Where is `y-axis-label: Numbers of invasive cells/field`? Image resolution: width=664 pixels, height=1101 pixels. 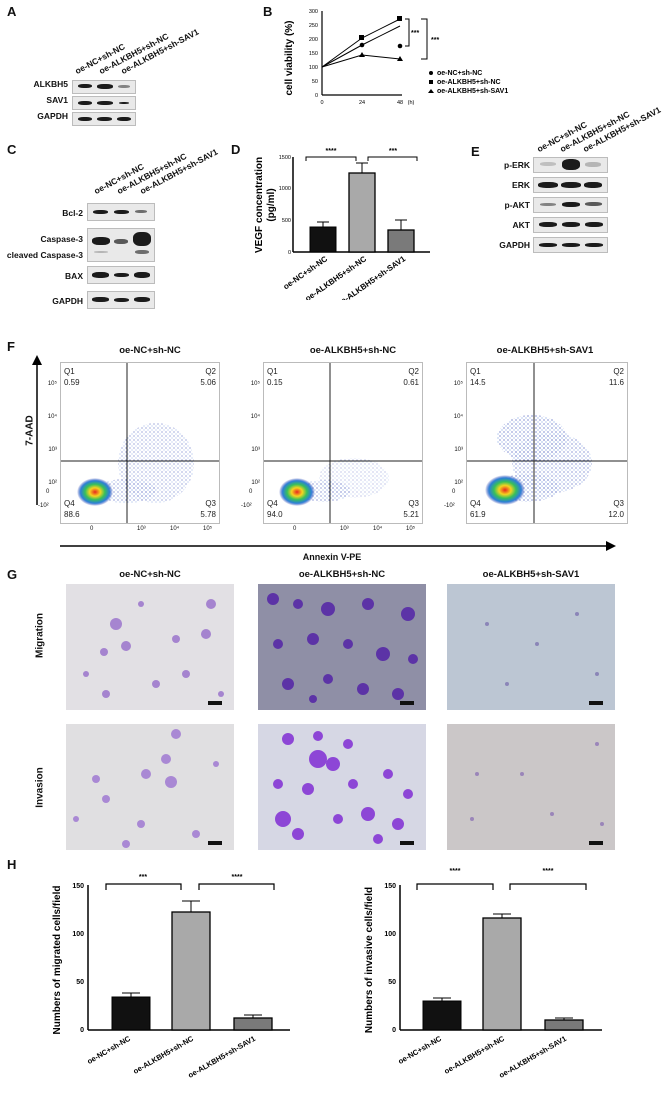 y-axis-label: Numbers of invasive cells/field is located at coordinates (369, 960).